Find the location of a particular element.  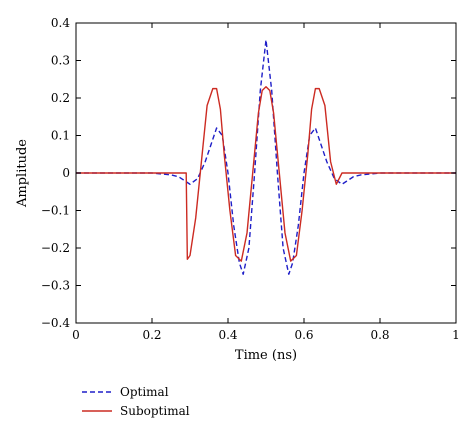

x-tick-label: 0 is located at coordinates (76, 335).